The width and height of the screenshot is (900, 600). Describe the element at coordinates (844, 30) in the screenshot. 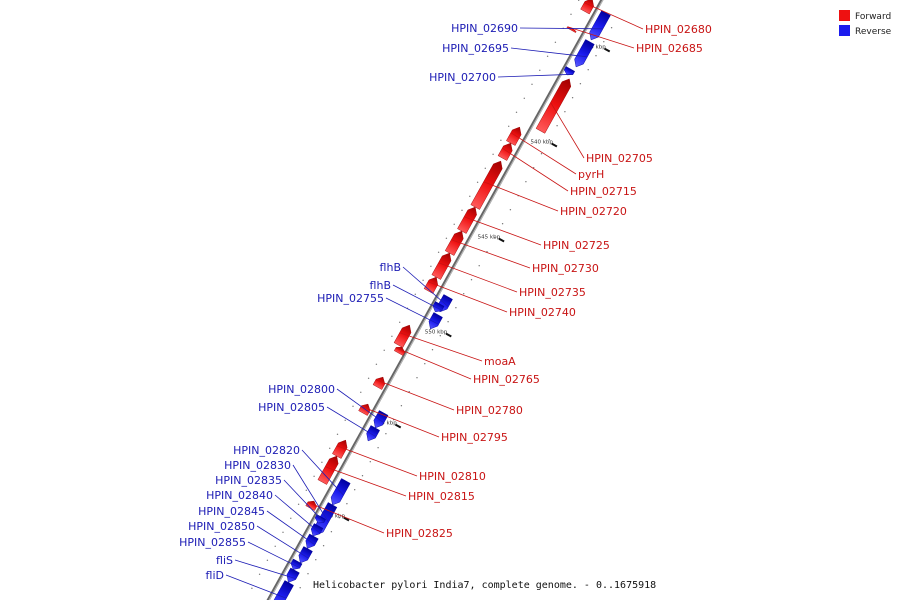

I see `legend-swatch-reverse` at that location.